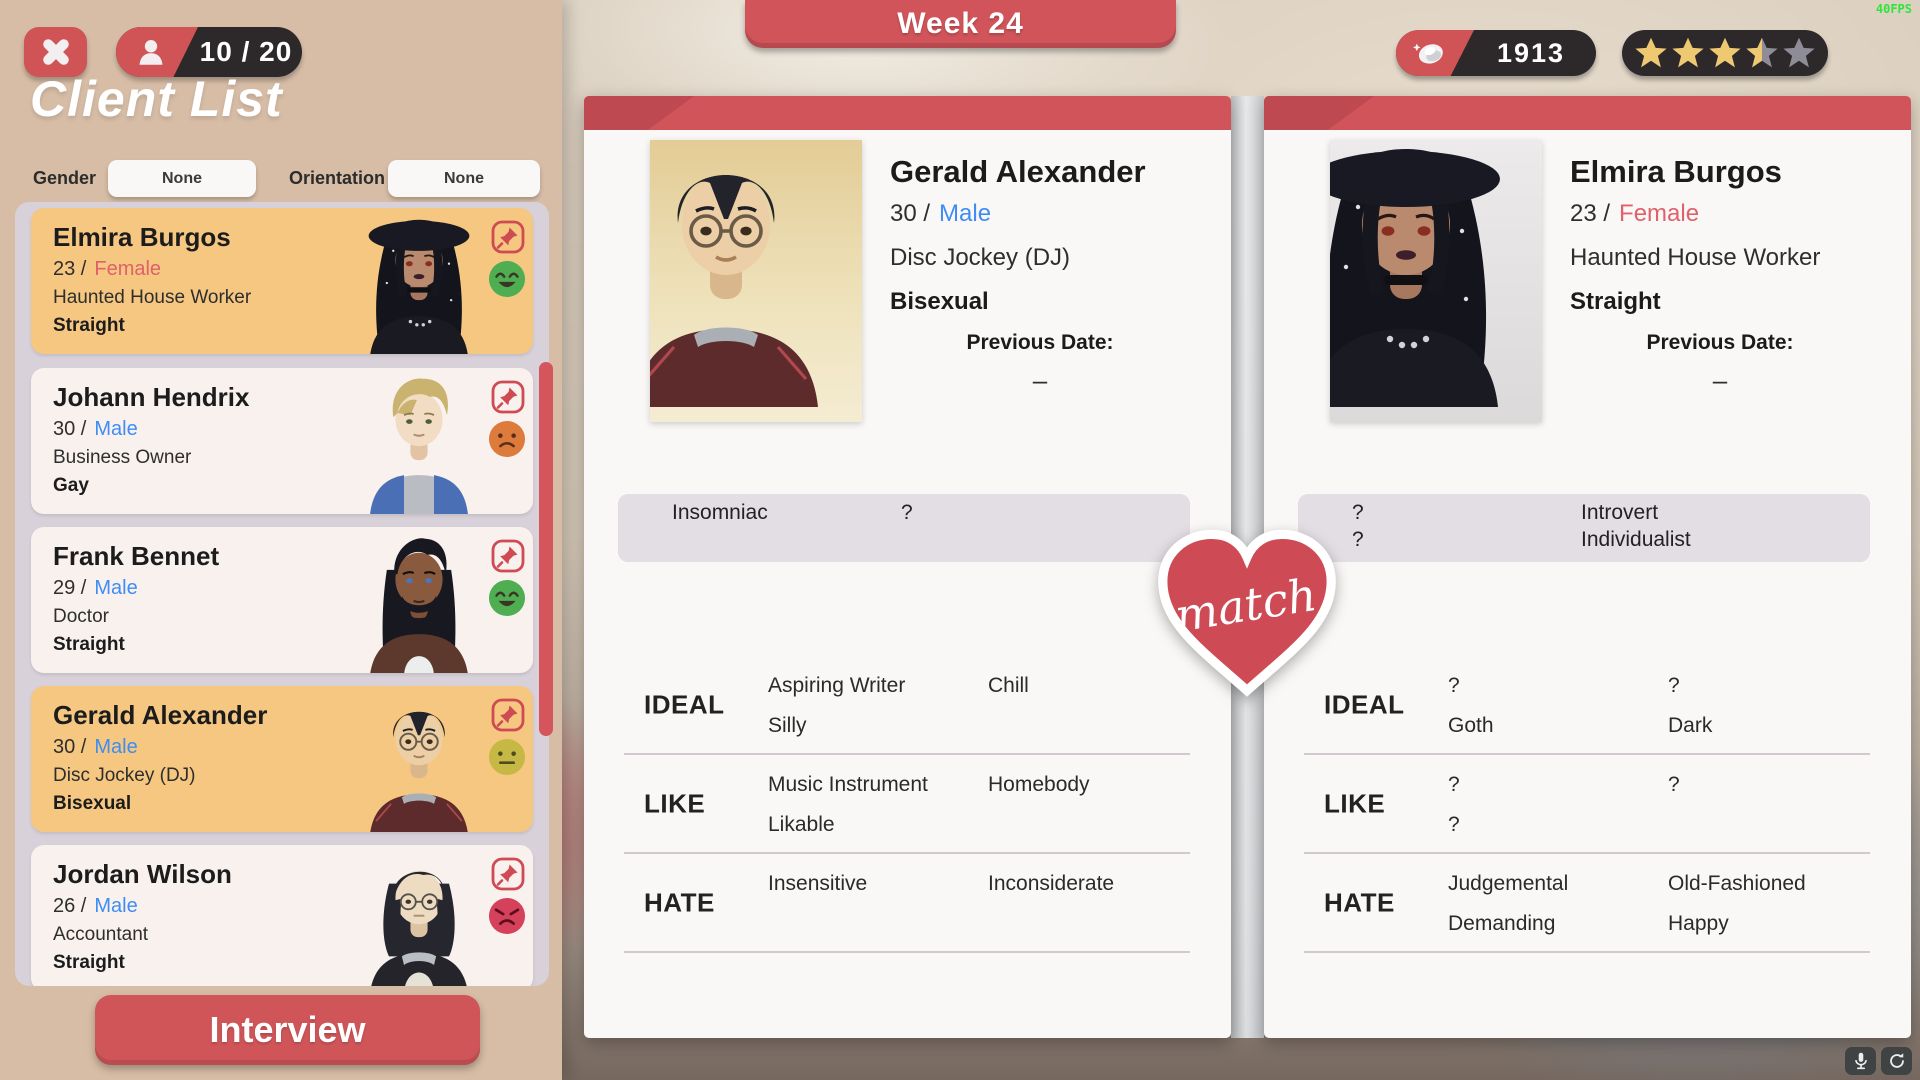 The width and height of the screenshot is (1920, 1080). Describe the element at coordinates (55, 52) in the screenshot. I see `close-button` at that location.